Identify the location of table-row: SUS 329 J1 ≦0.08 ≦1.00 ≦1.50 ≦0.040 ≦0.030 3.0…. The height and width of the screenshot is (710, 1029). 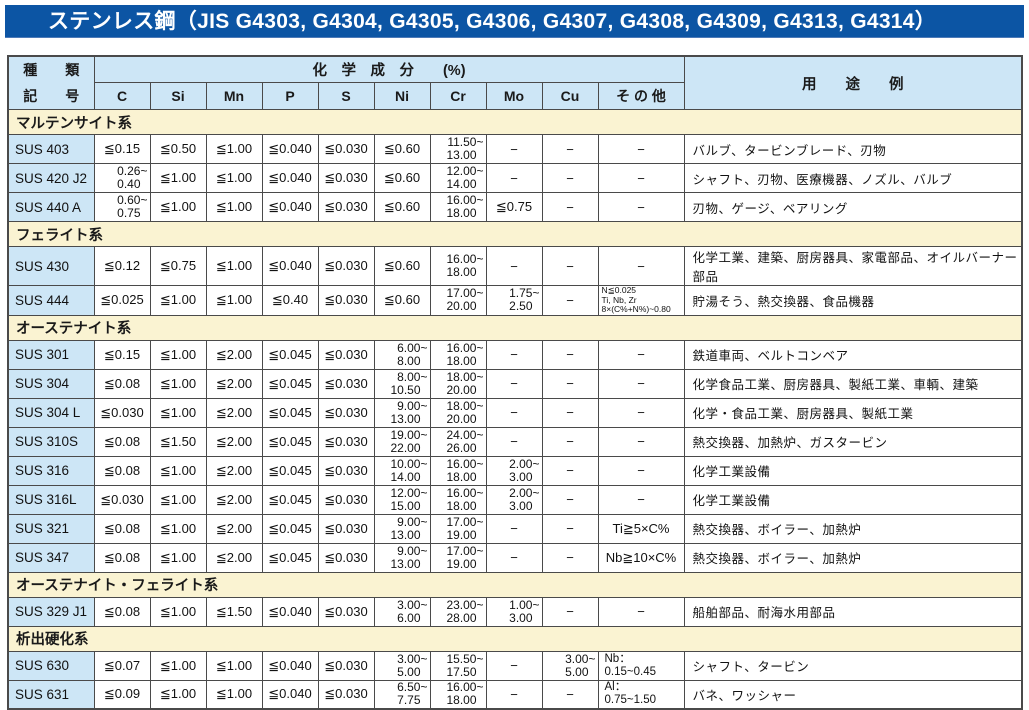
(515, 611).